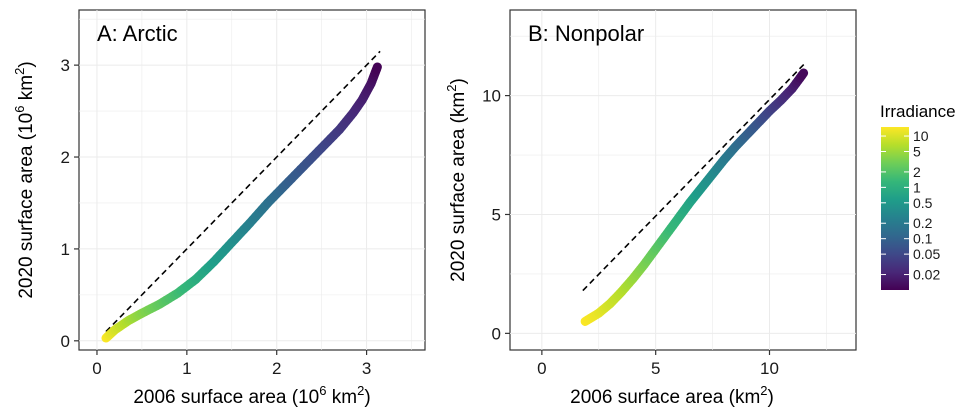  I want to click on x-tick-label: 10, so click(769, 368).